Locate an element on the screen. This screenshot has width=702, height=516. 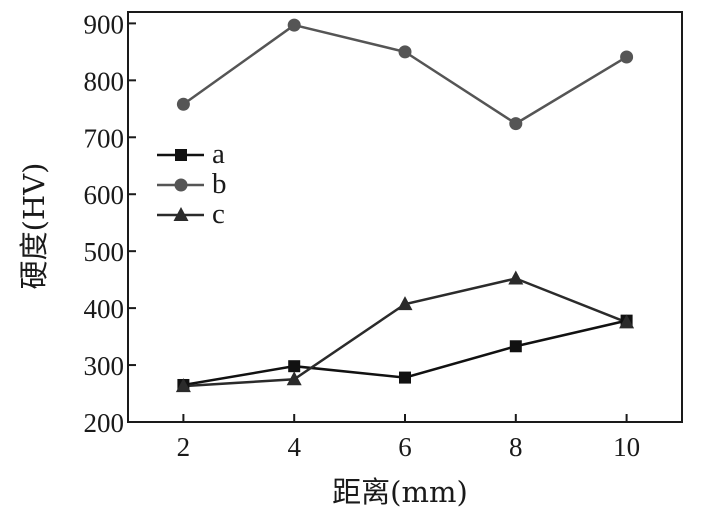
x-tick-label: 8 is located at coordinates (516, 447).